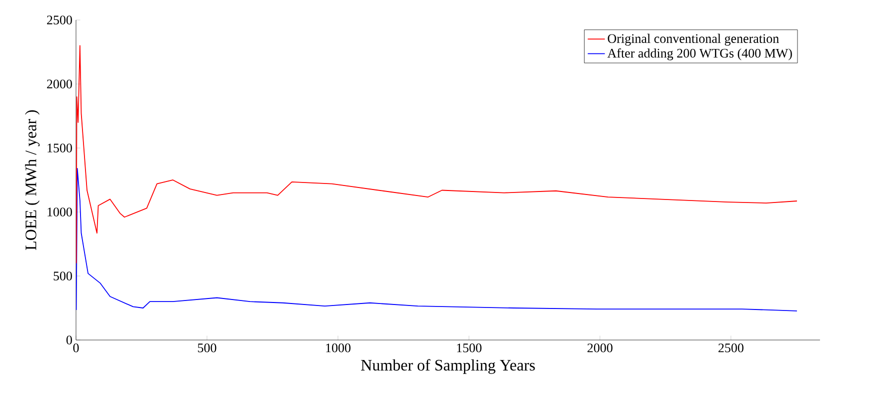 This screenshot has width=880, height=405. I want to click on y-tick-label: 500, so click(63, 276).